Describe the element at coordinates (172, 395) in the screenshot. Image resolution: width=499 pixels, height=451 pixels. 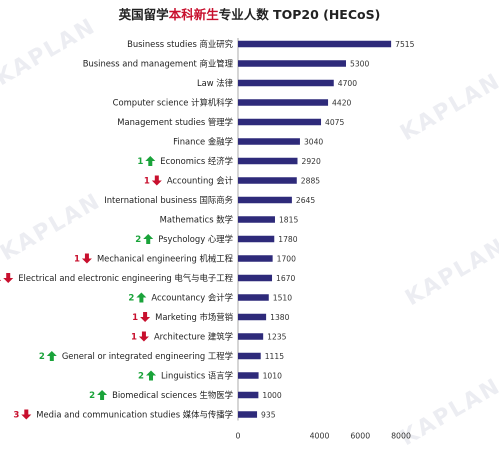
I see `category-label: Biomedical sciences 生物医学` at that location.